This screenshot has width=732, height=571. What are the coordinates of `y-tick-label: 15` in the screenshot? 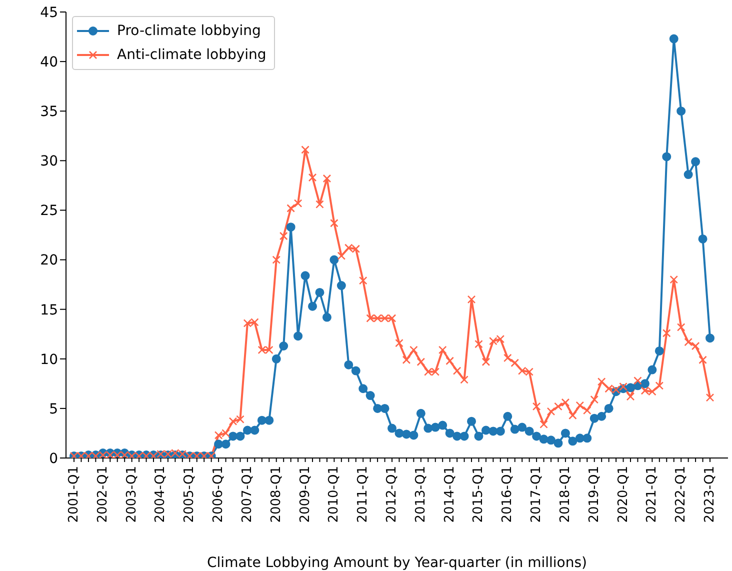 It's located at (49, 310).